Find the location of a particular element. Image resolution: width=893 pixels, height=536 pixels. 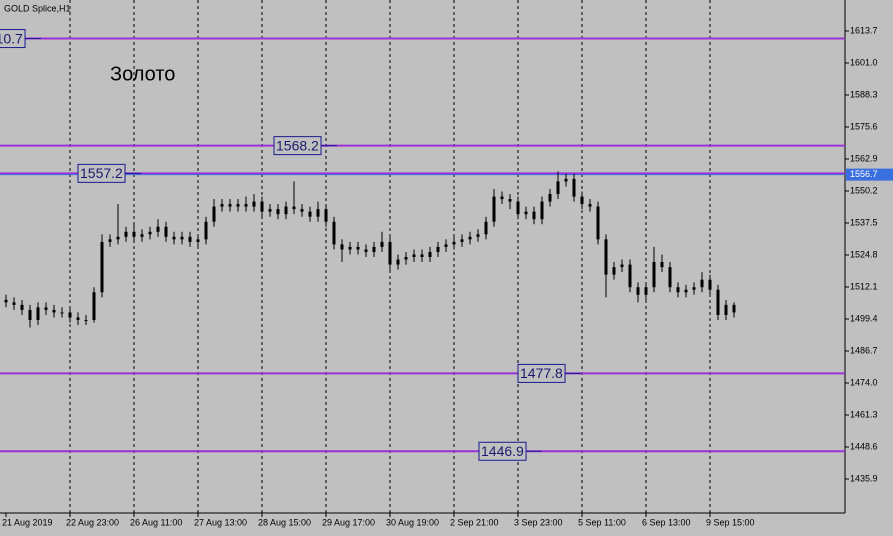

y-tick-label: 1512.1 is located at coordinates (864, 286).